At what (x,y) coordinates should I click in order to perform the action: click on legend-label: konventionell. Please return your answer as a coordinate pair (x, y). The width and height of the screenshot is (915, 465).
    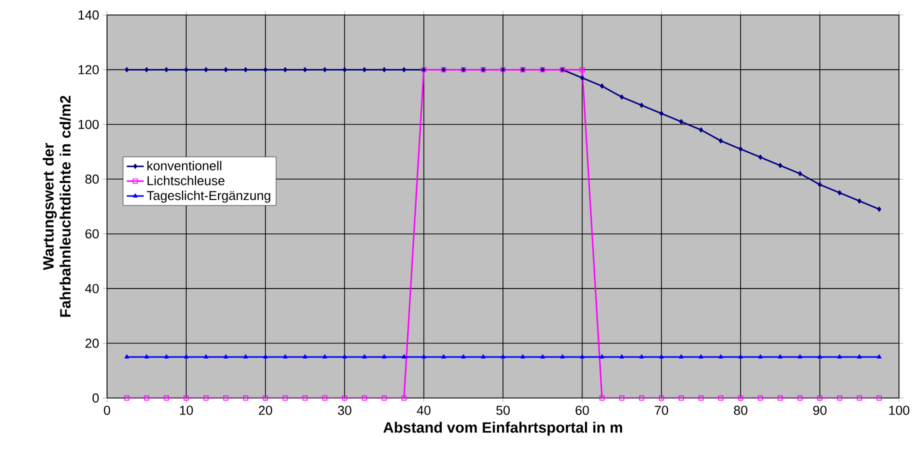
    Looking at the image, I should click on (184, 165).